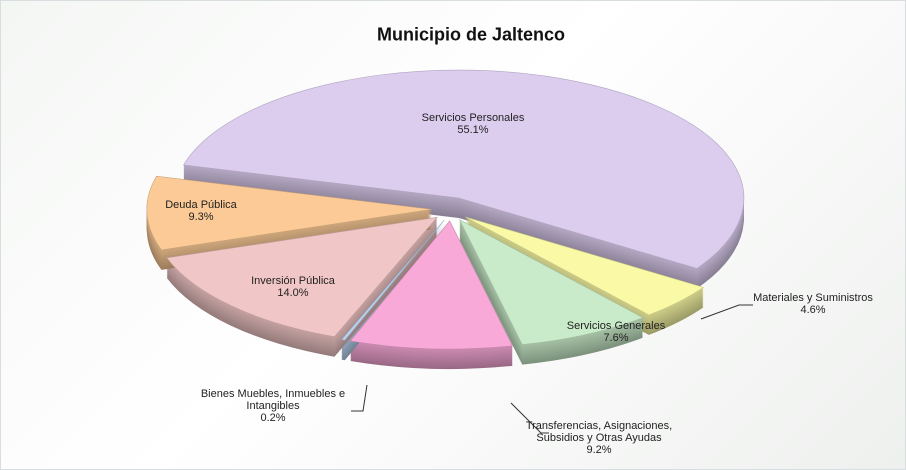  What do you see at coordinates (813, 310) in the screenshot?
I see `value-label: 4.6%` at bounding box center [813, 310].